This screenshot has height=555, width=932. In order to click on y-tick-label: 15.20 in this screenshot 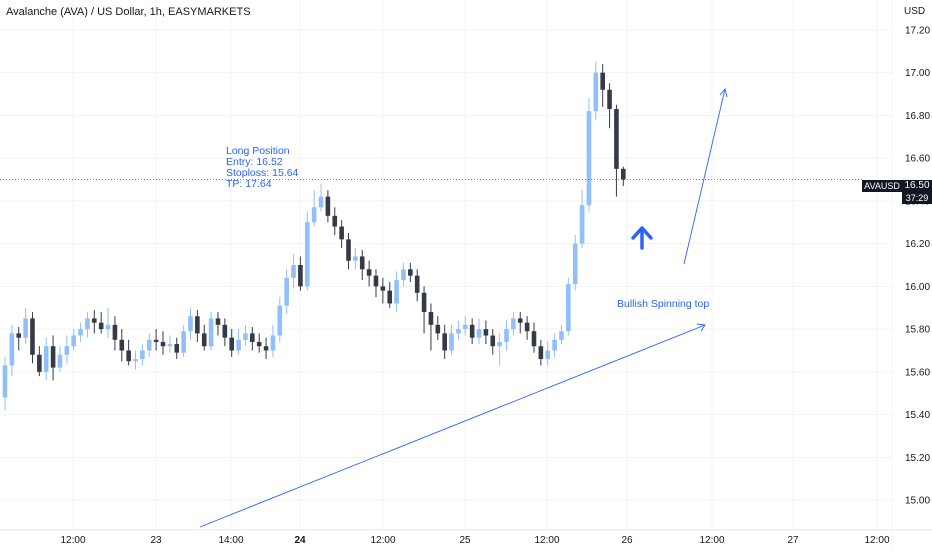, I will do `click(917, 458)`.